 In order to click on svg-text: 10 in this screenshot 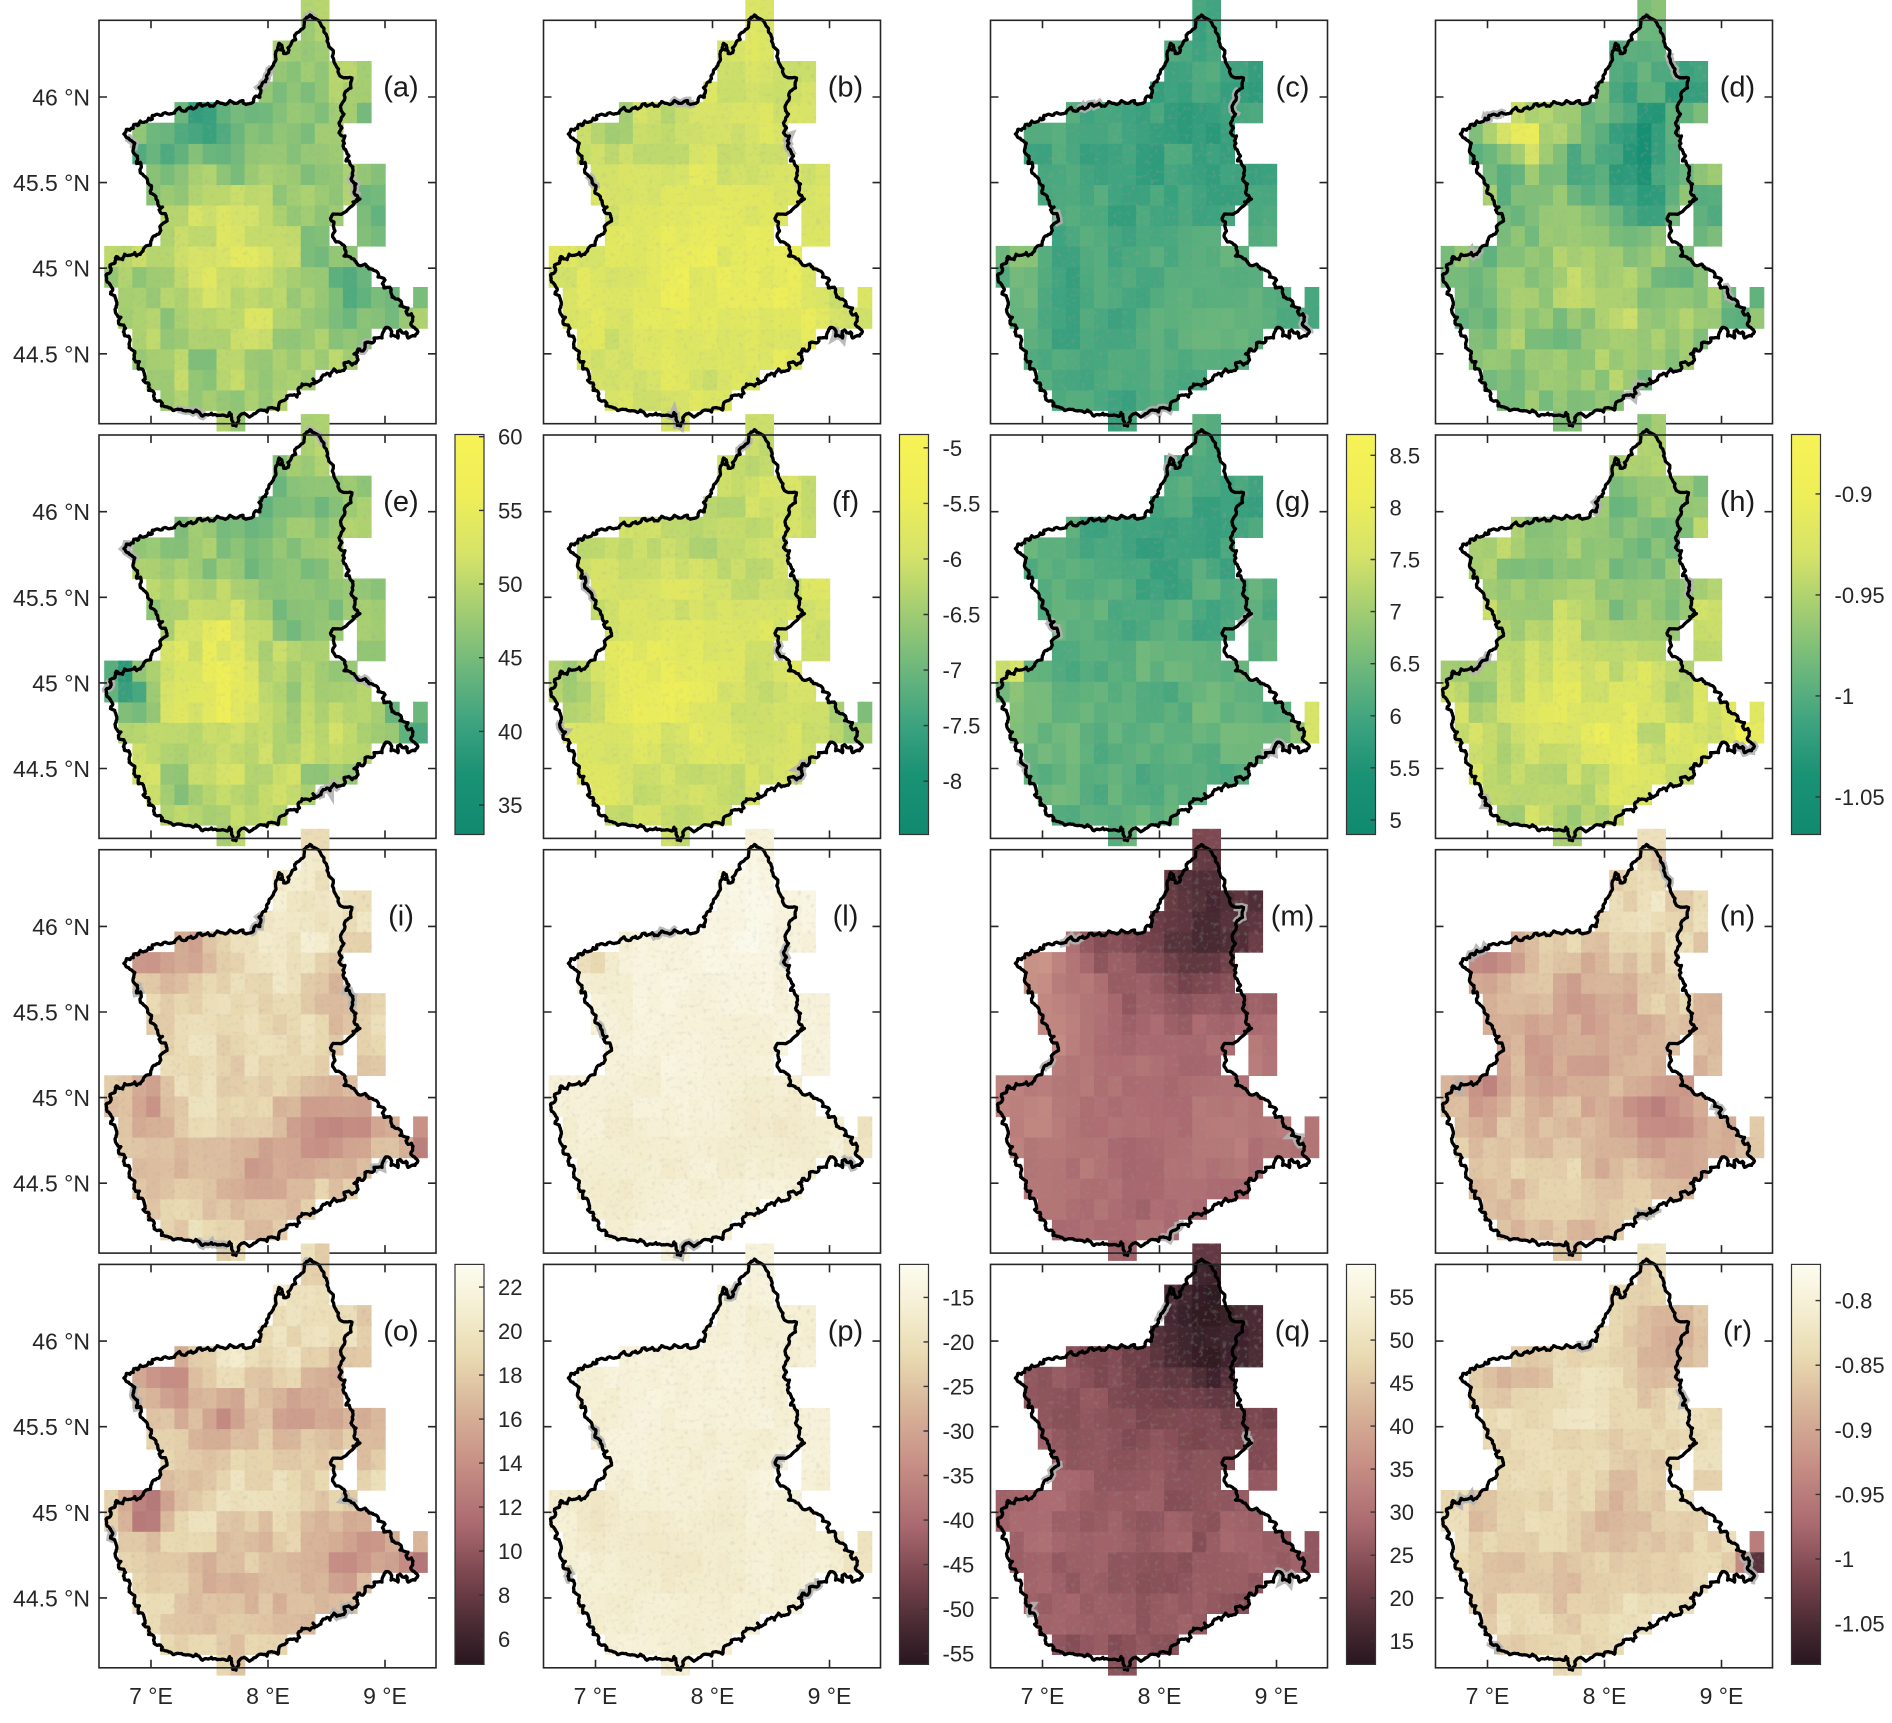, I will do `click(510, 1551)`.